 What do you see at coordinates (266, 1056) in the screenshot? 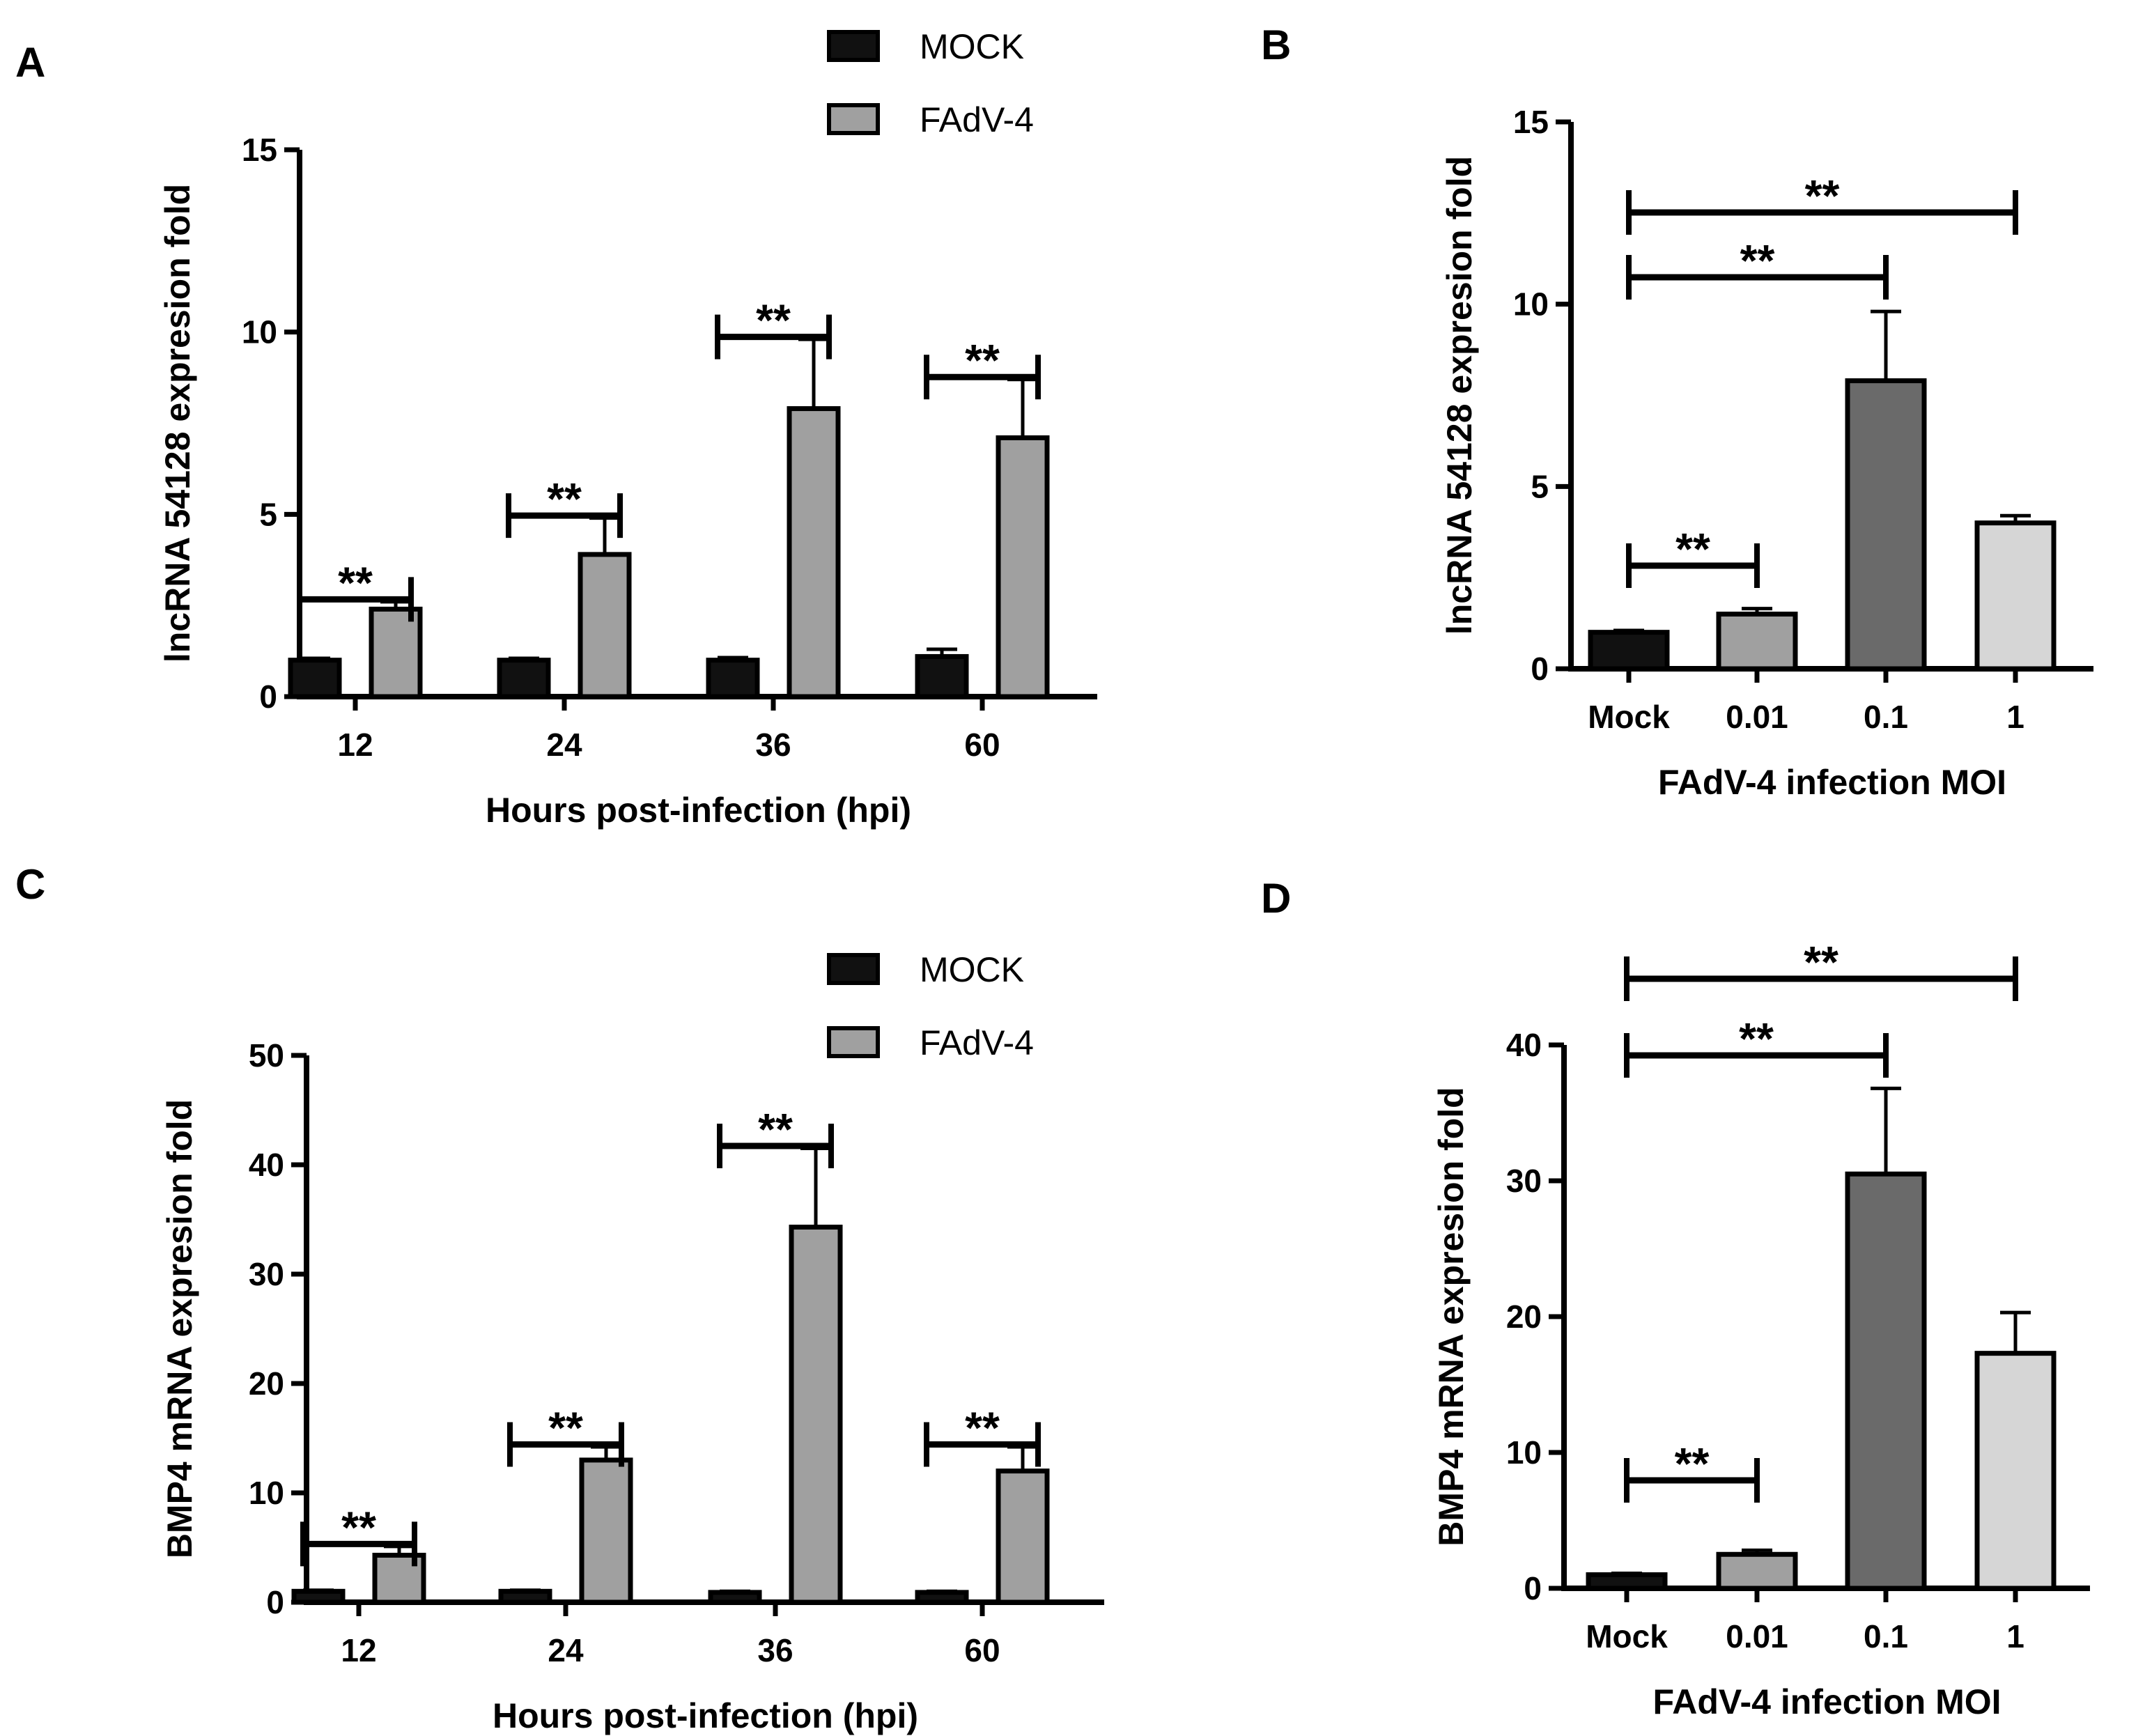
I see `y-tick-label: 50` at bounding box center [266, 1056].